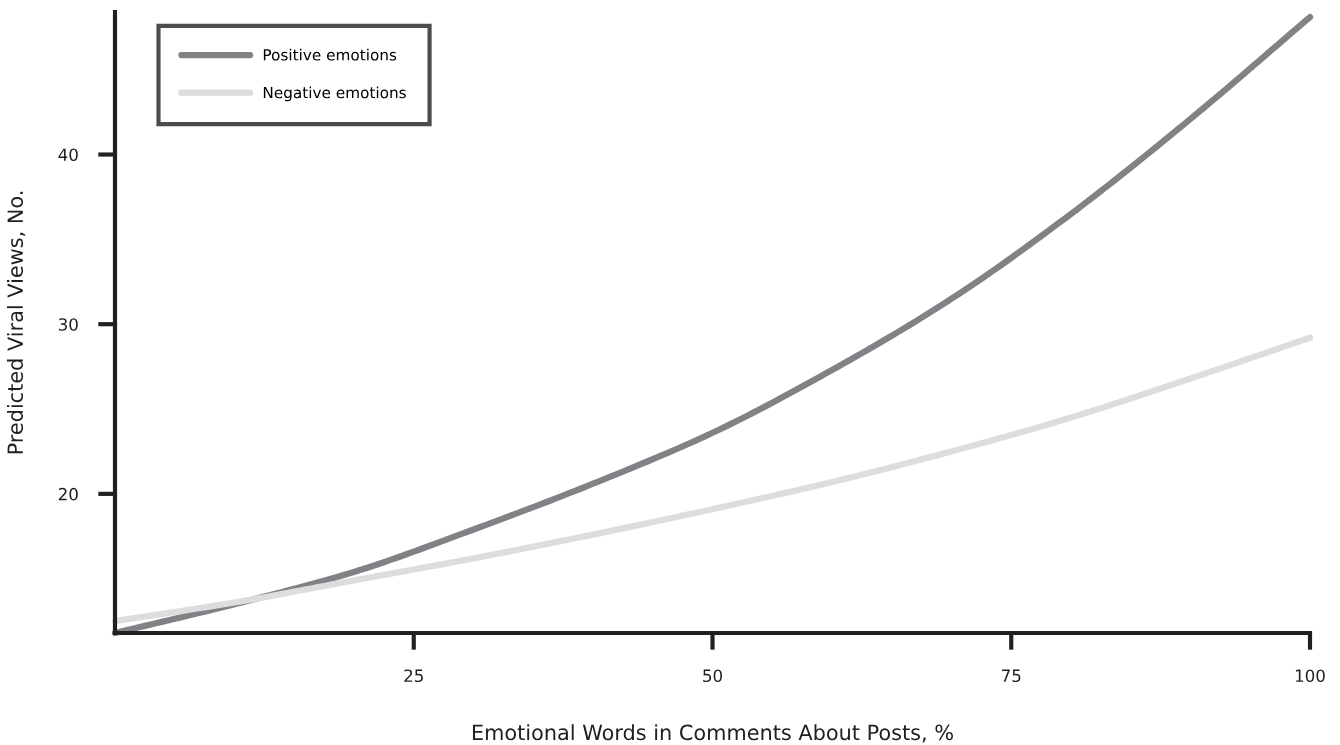  I want to click on x-tick-label: 100, so click(1310, 676).